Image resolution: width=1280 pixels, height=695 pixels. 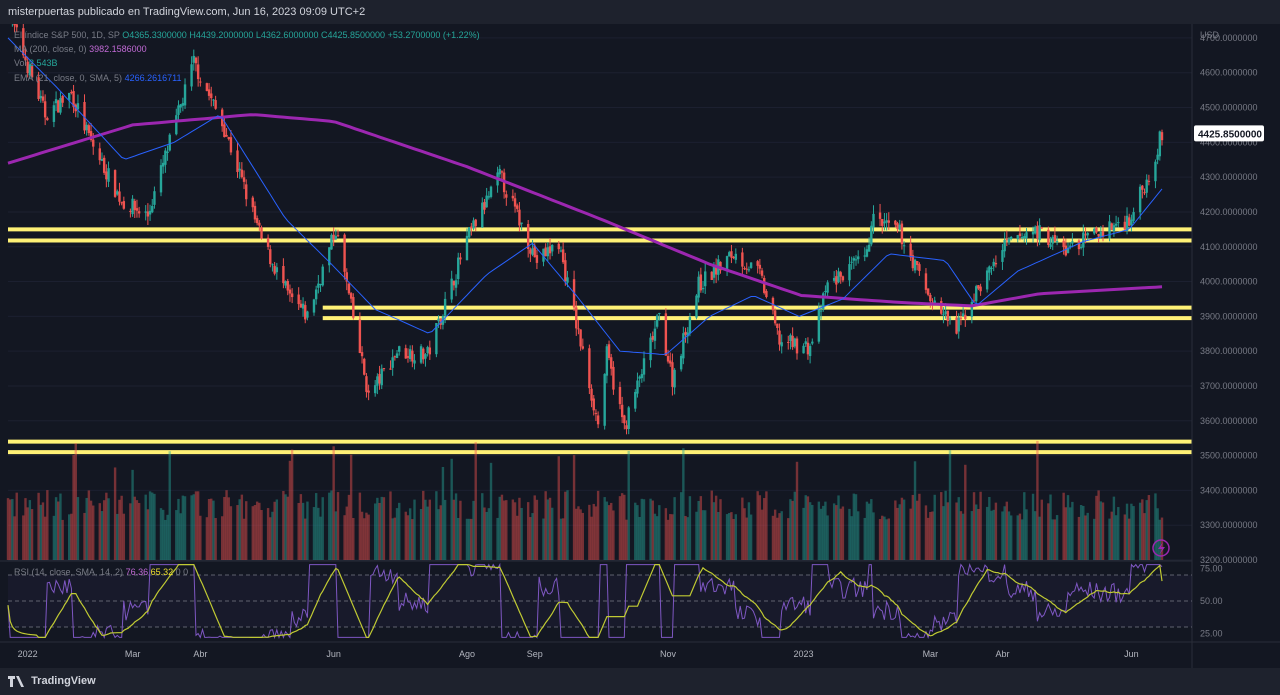 What do you see at coordinates (1229, 456) in the screenshot?
I see `price-tick-label: 3500.0000000` at bounding box center [1229, 456].